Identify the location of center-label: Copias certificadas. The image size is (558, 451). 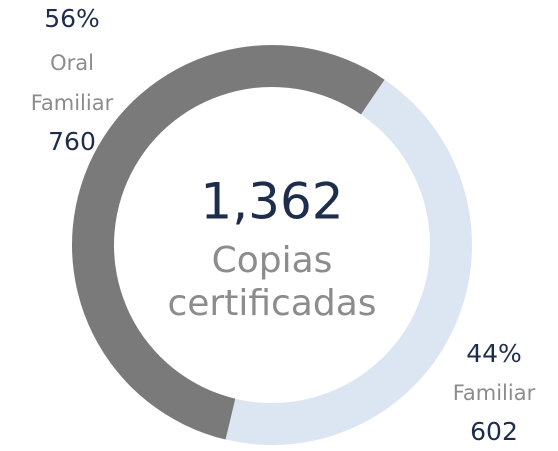
(271, 282).